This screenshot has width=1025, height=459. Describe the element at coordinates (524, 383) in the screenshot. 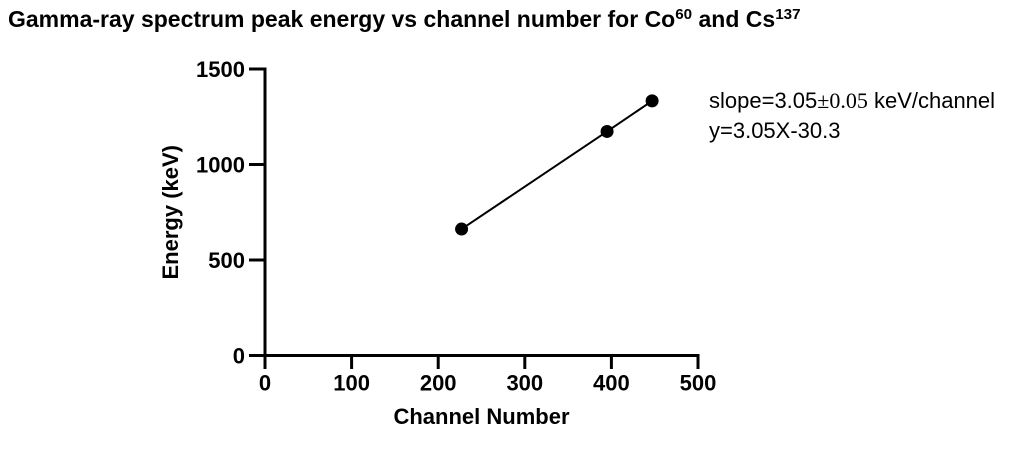

I see `x-tick-label: 300` at that location.